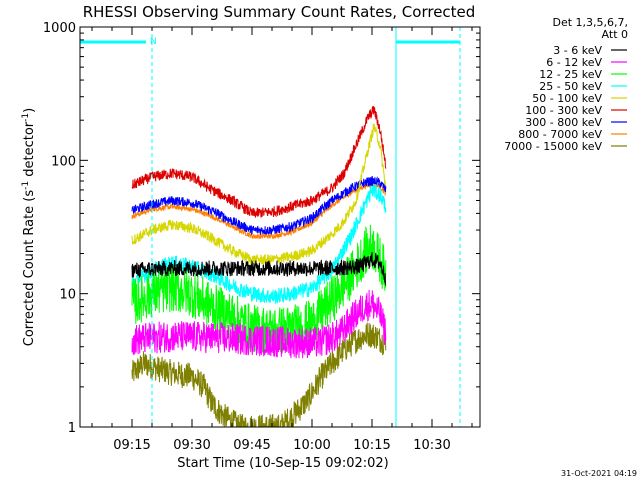 The image size is (640, 480). Describe the element at coordinates (191, 445) in the screenshot. I see `x-tick-label-1: 09:30` at that location.